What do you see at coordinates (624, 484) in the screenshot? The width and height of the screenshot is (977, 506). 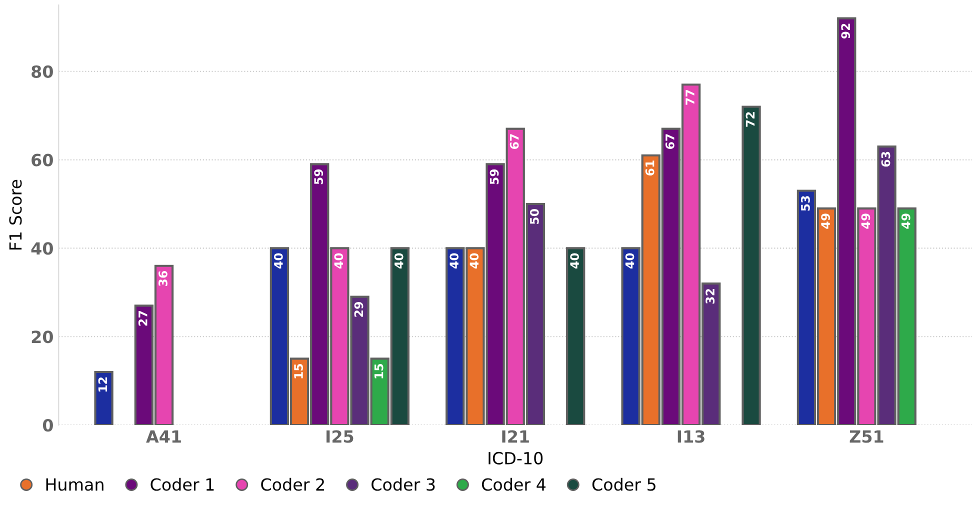 I see `legend-label: Coder 5` at bounding box center [624, 484].